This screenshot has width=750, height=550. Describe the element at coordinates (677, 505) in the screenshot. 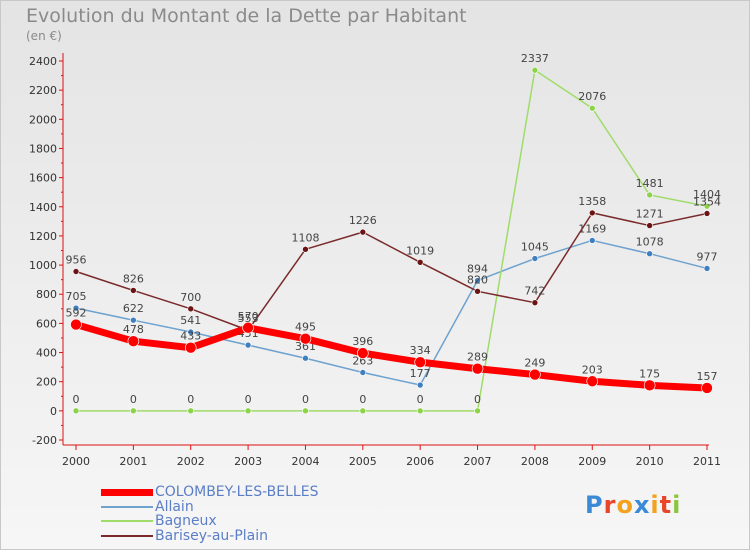

I see `logo-letter: i` at that location.